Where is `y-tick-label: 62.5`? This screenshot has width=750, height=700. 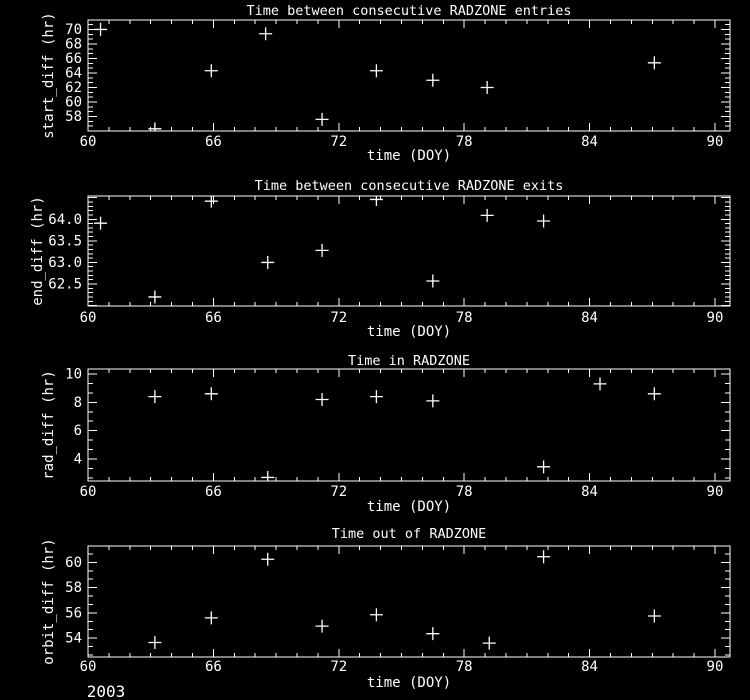 y-tick-label: 62.5 is located at coordinates (65, 285).